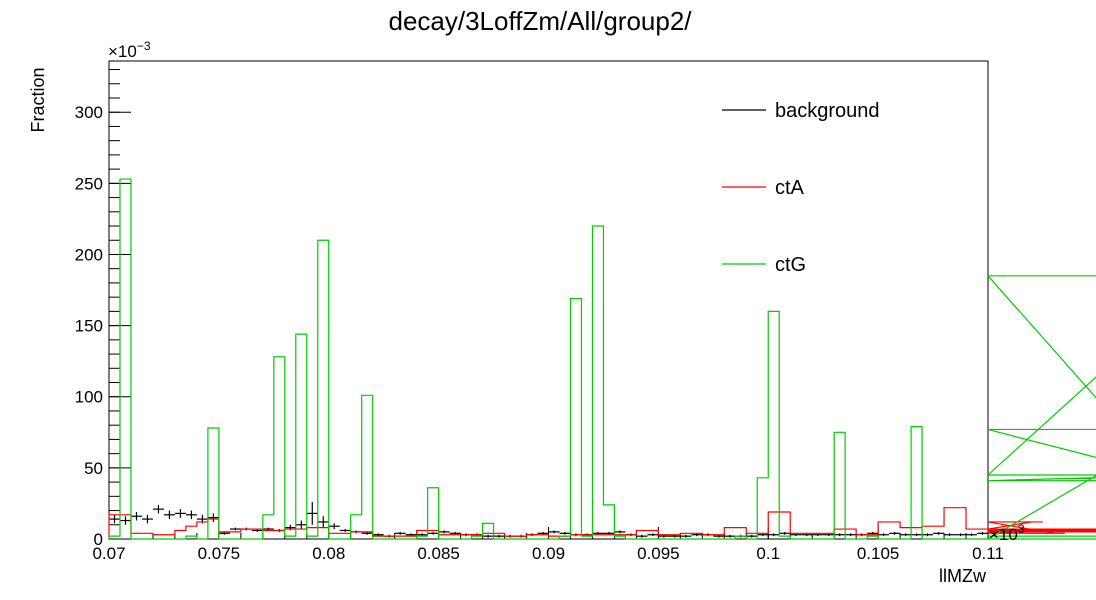 This screenshot has height=600, width=1096. I want to click on y-multiplier-exponent: −3, so click(144, 46).